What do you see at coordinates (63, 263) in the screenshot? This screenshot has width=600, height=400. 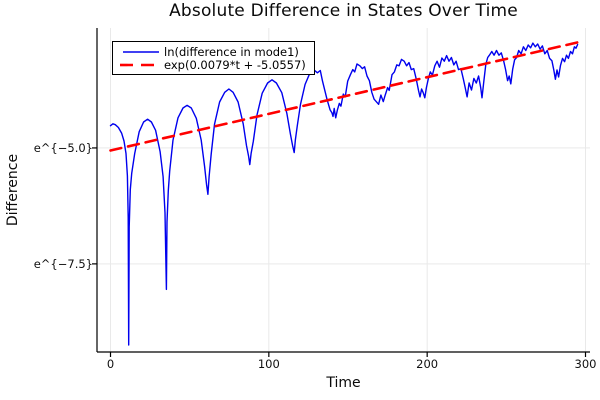 I see `y-tick-label: e^{−7.5}` at bounding box center [63, 263].